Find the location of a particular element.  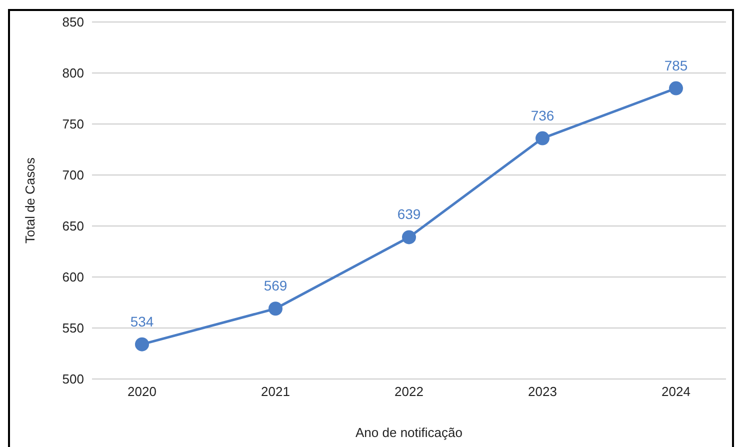

x-tick-label: 2024 is located at coordinates (676, 392).